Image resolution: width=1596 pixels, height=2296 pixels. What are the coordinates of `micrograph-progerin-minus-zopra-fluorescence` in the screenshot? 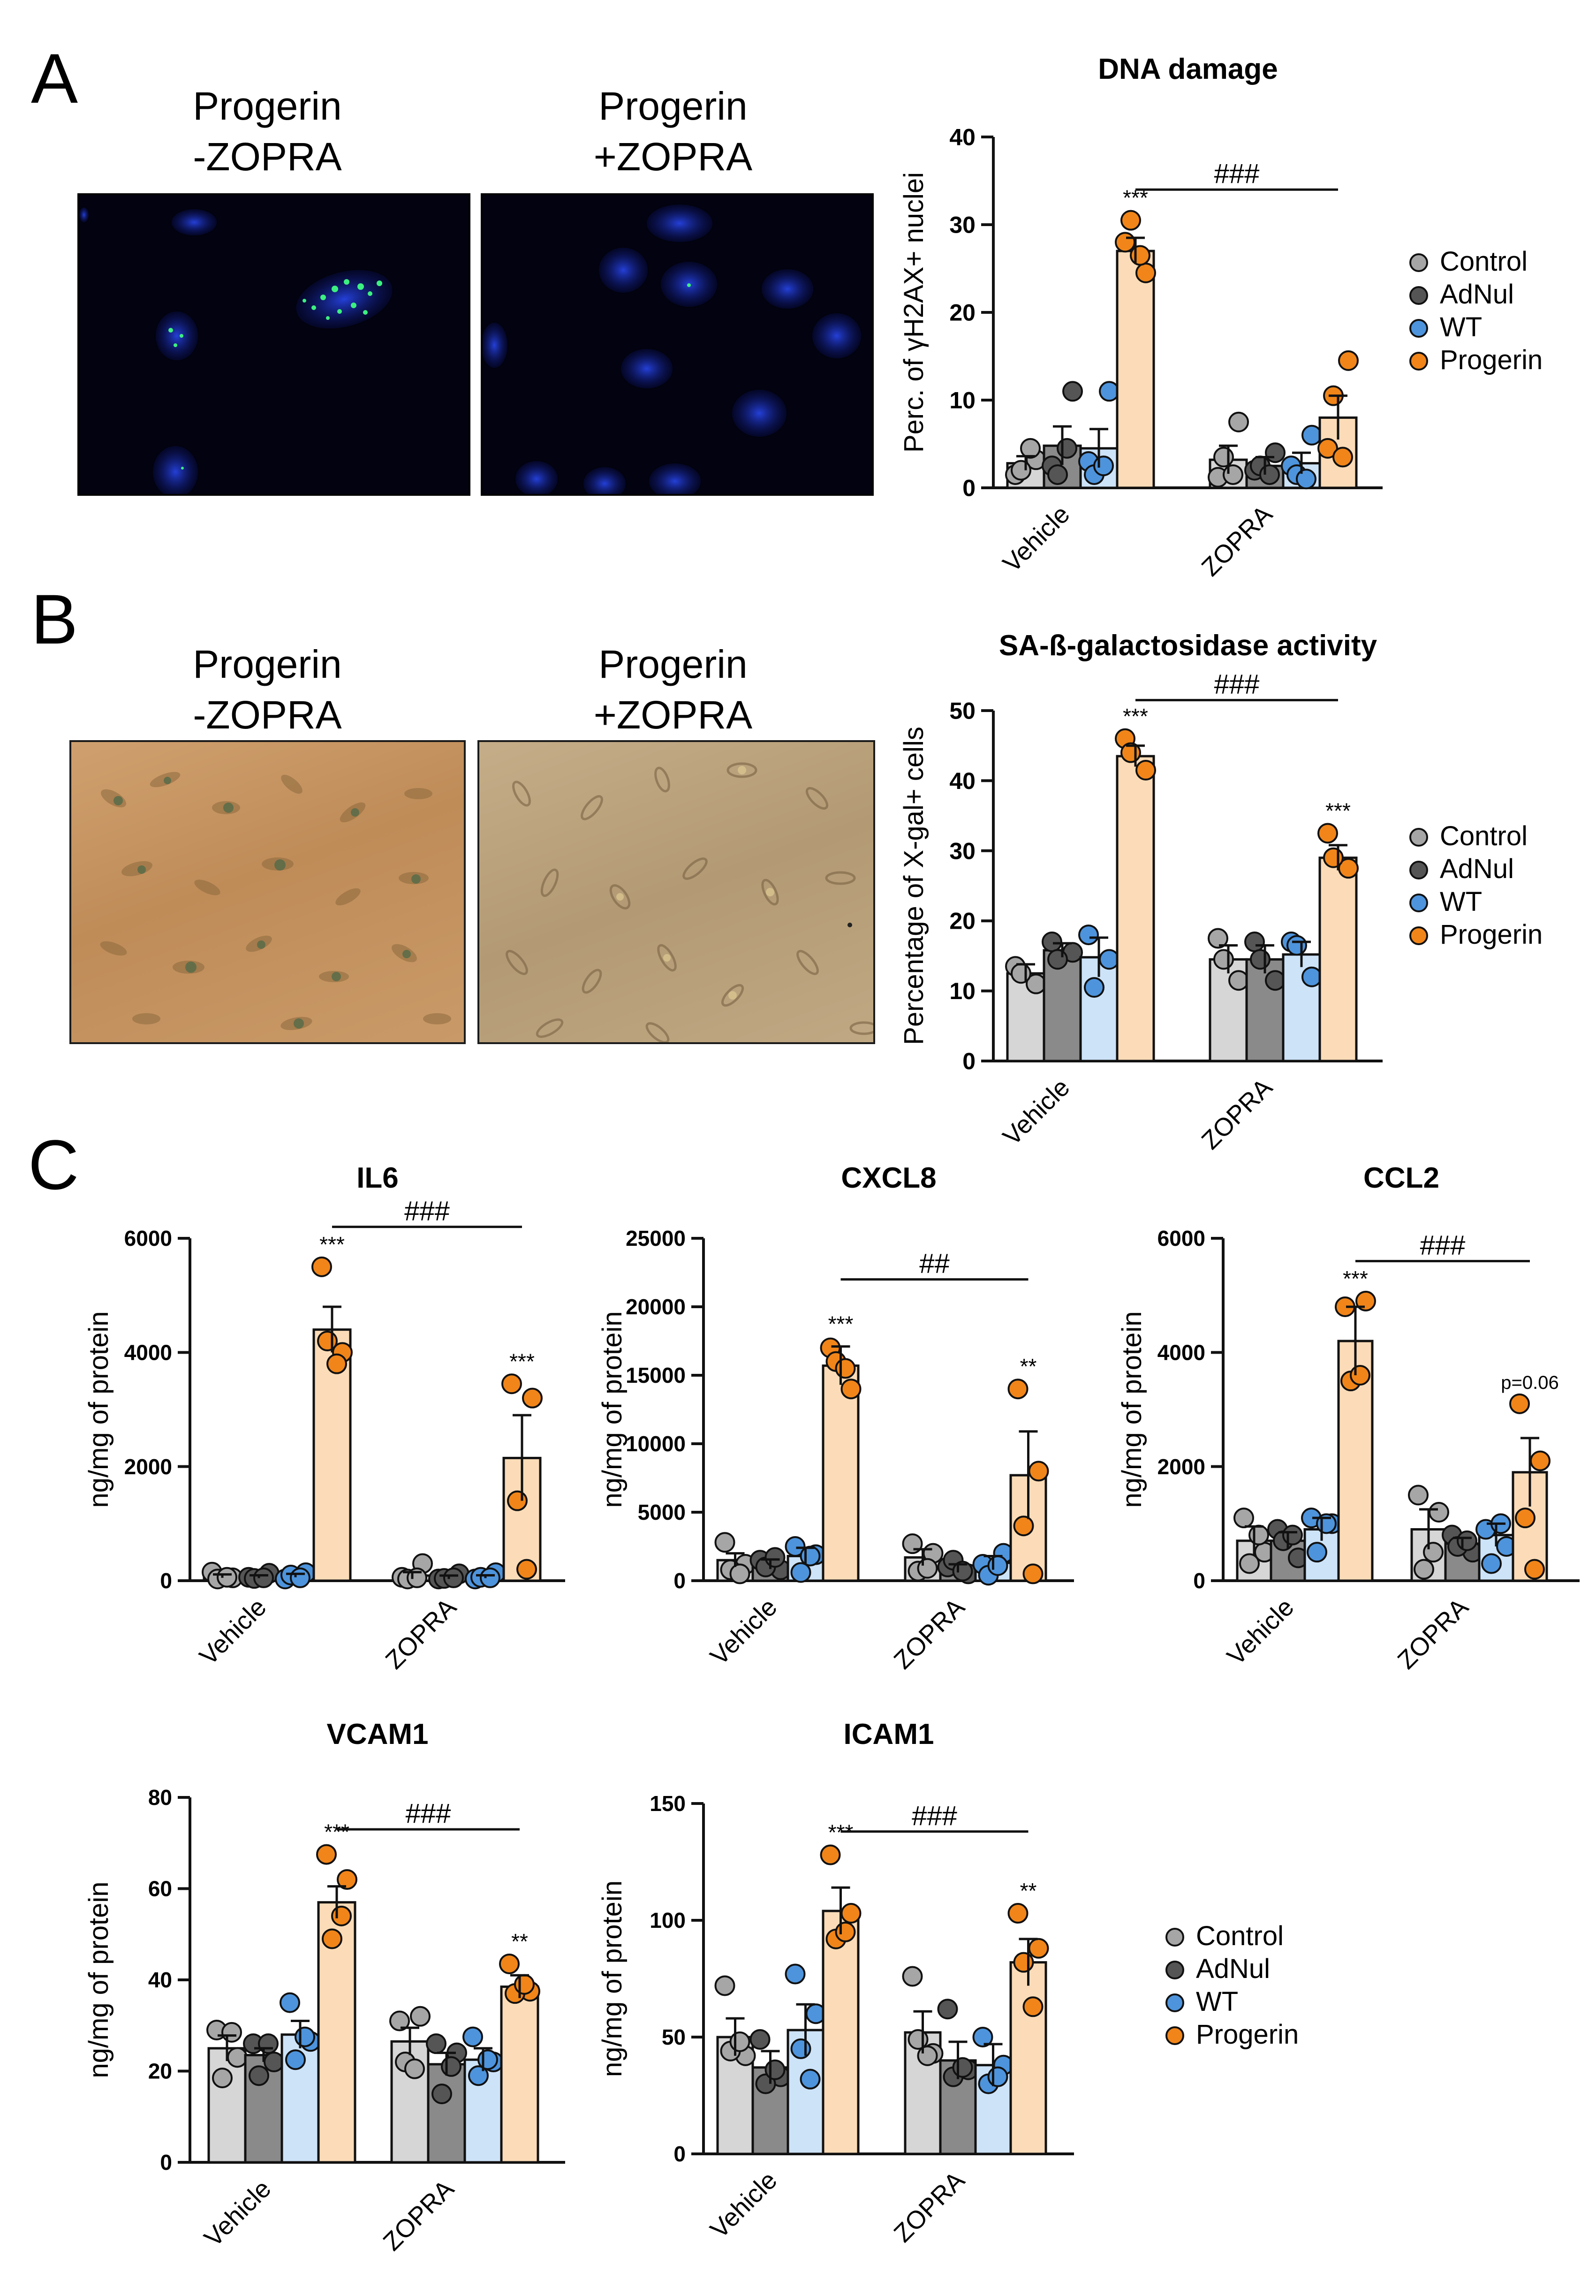 It's located at (273, 344).